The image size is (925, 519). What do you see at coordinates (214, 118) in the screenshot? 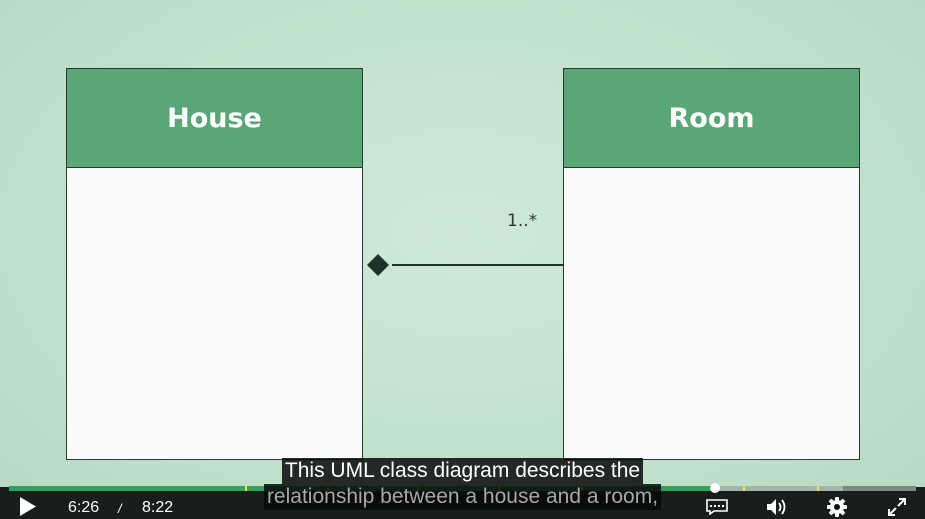
I see `class-name-house: House` at bounding box center [214, 118].